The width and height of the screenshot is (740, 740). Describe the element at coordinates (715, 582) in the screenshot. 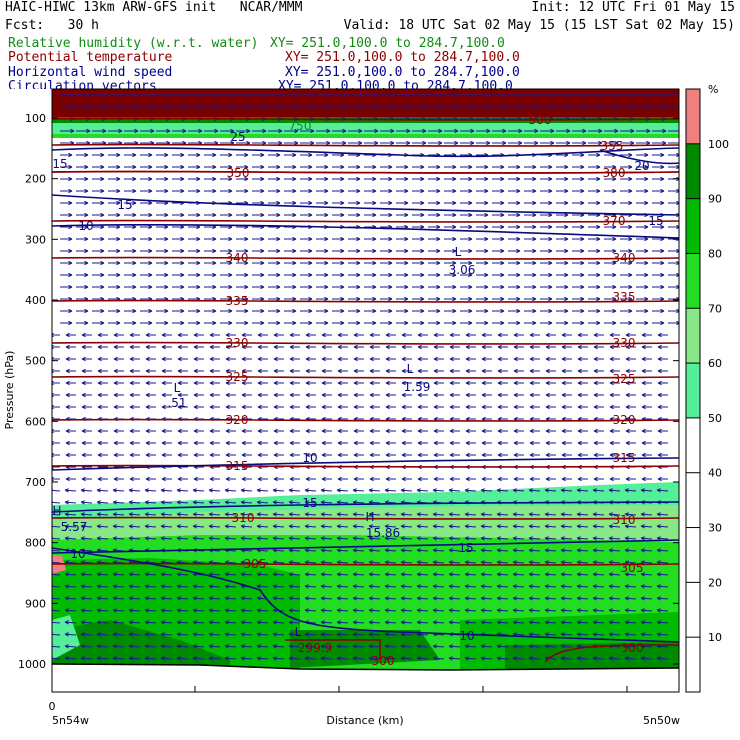

I see `colorbar-tick-label: 20` at that location.